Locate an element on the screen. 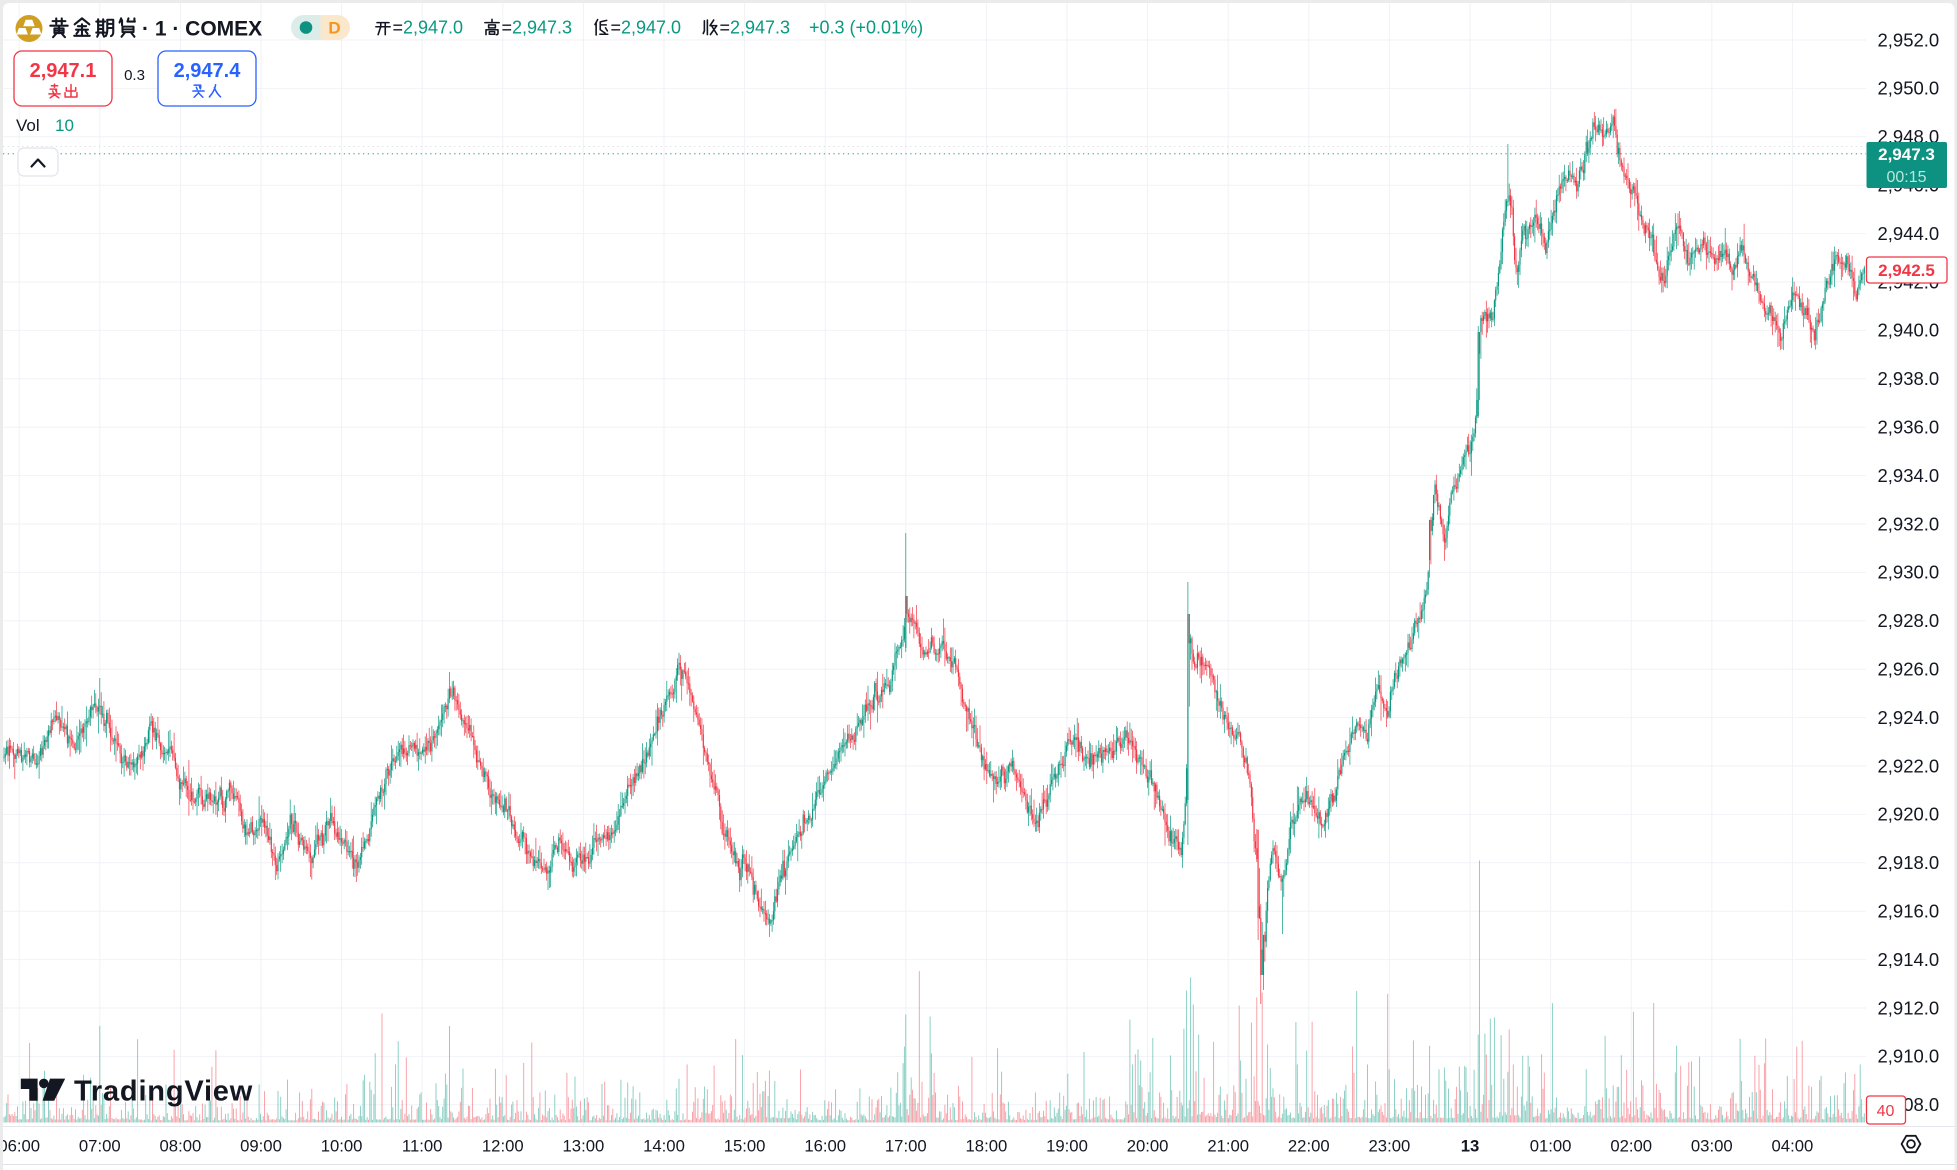  svg-text: 2,916.0 is located at coordinates (1909, 911).